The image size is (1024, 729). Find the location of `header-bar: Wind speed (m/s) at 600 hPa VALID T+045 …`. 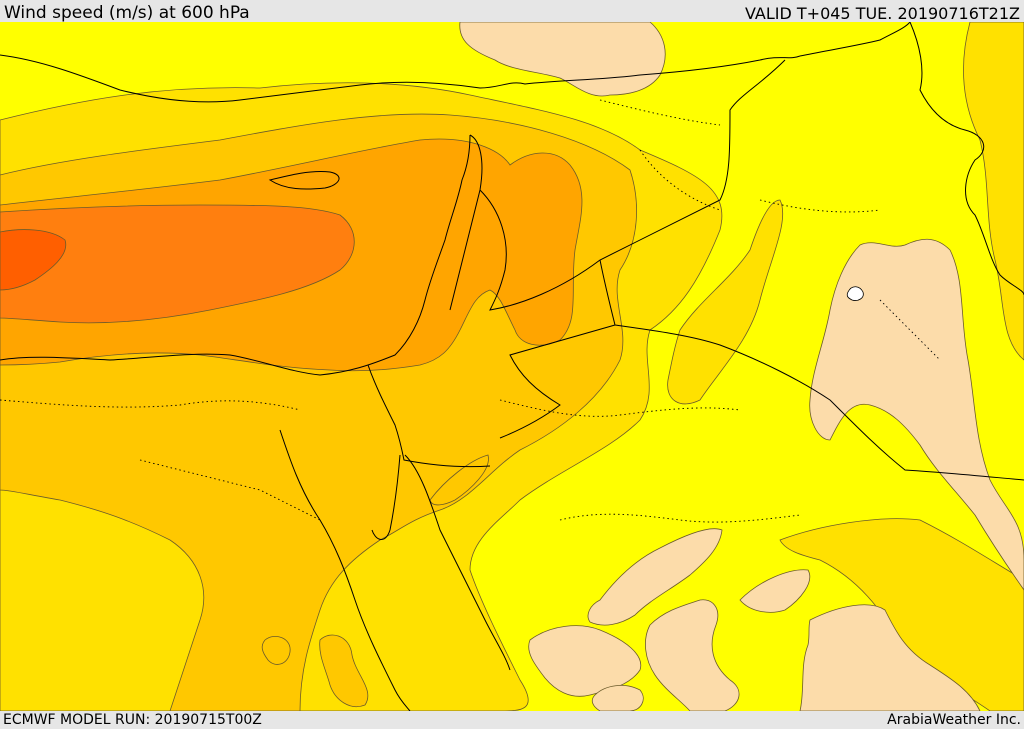

header-bar: Wind speed (m/s) at 600 hPa VALID T+045 … is located at coordinates (512, 11).